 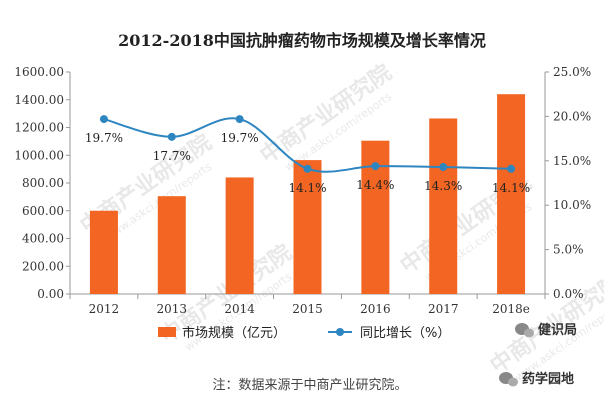 I want to click on y-left-tick-label: 1200.00, so click(x=39, y=128).